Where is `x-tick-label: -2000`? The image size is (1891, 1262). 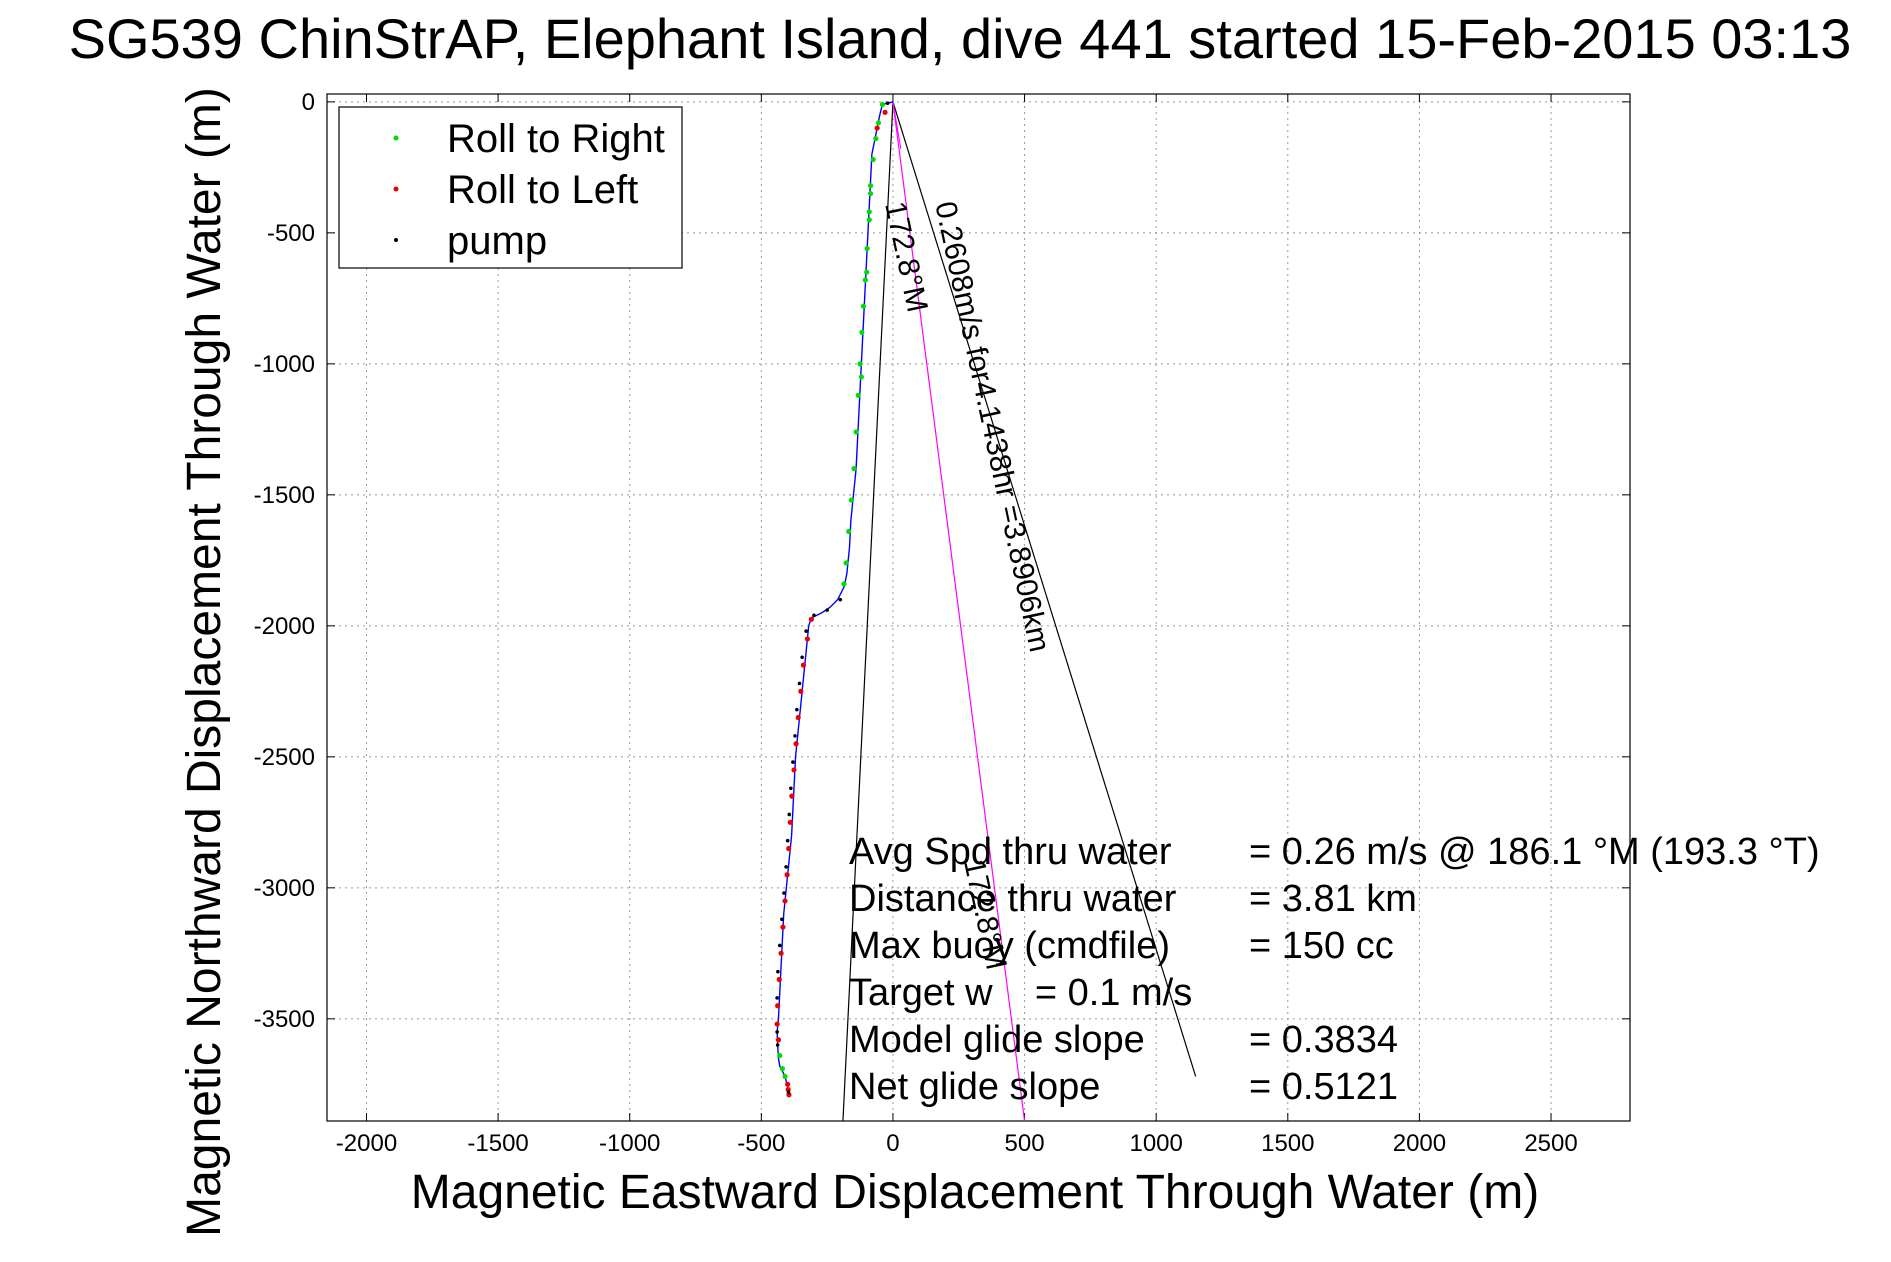
x-tick-label: -2000 is located at coordinates (366, 1143).